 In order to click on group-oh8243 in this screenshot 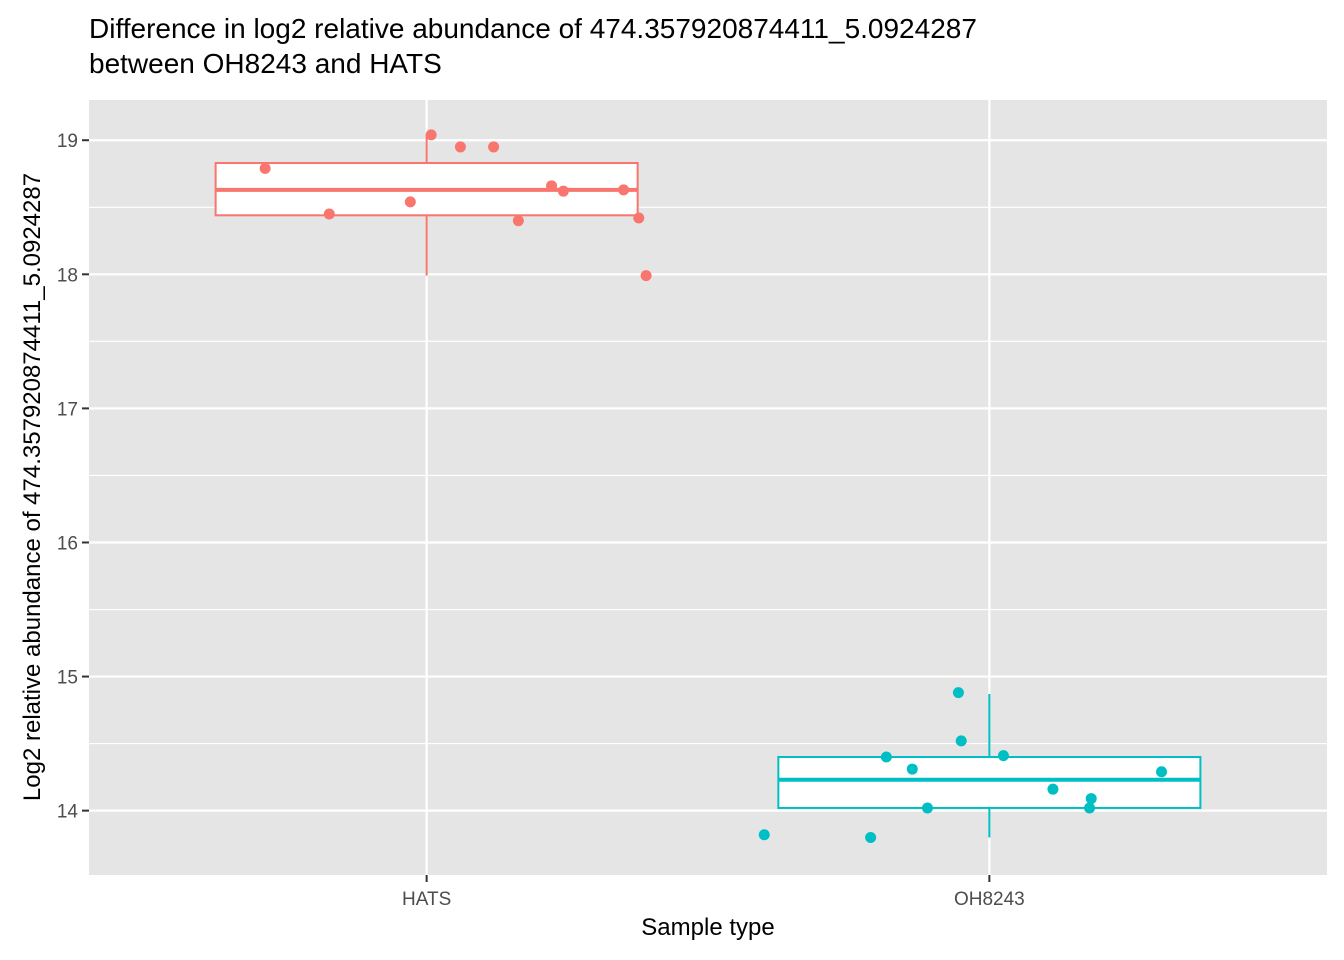, I will do `click(980, 765)`.